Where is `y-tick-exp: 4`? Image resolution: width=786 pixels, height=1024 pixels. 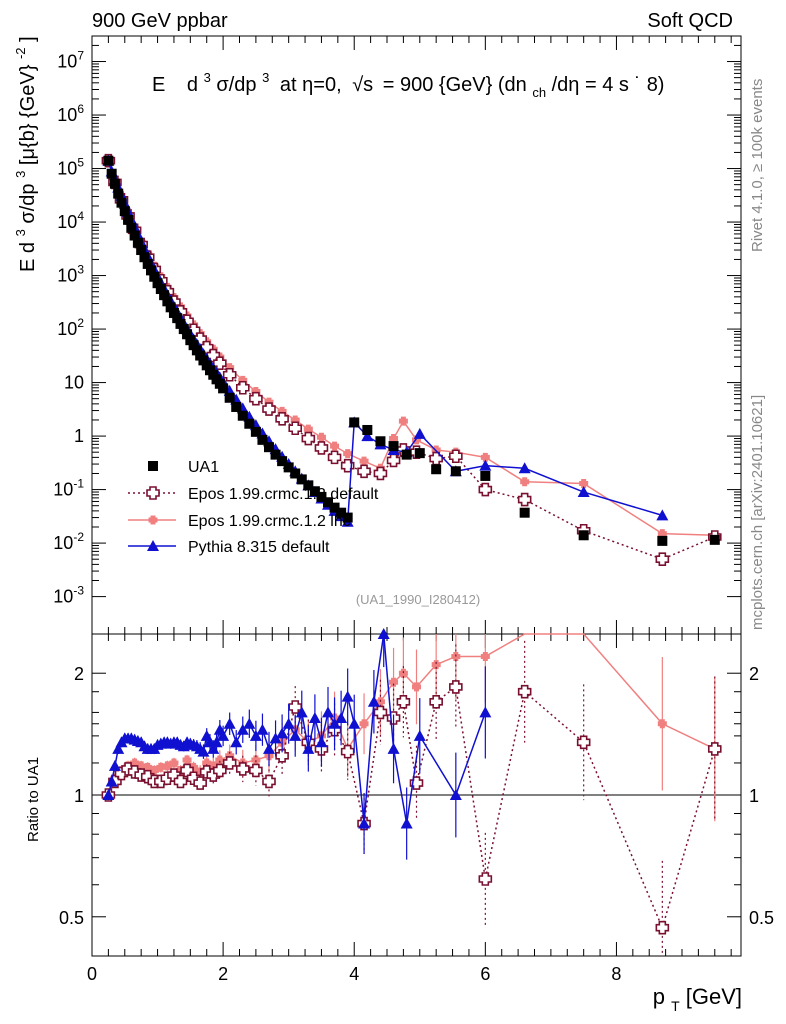 y-tick-exp: 4 is located at coordinates (80, 216).